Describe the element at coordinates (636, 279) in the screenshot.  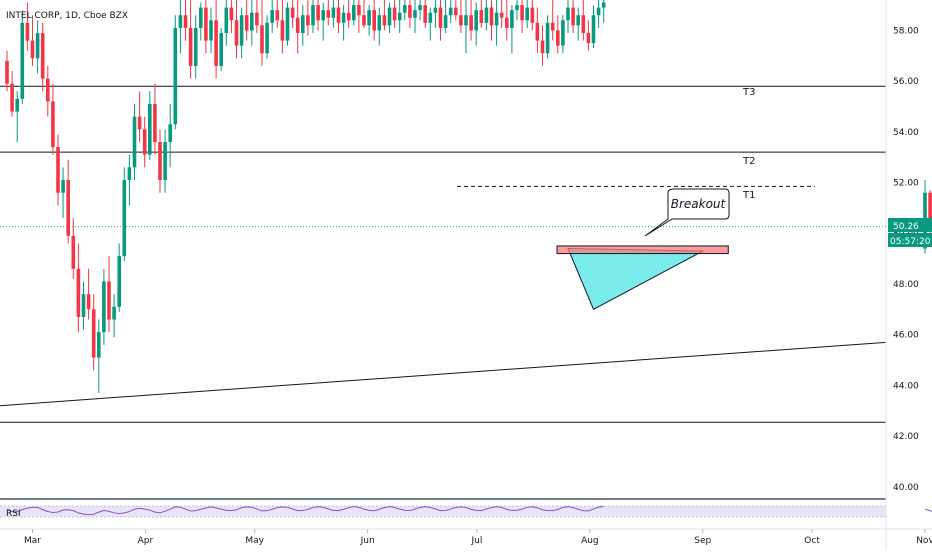
I see `ascending-triangle` at that location.